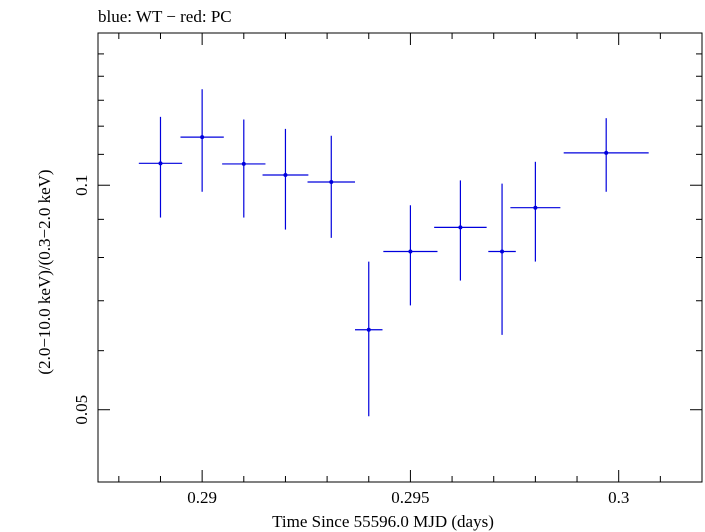 This screenshot has height=532, width=705. Describe the element at coordinates (81, 410) in the screenshot. I see `y-tick-label: 0.05` at that location.